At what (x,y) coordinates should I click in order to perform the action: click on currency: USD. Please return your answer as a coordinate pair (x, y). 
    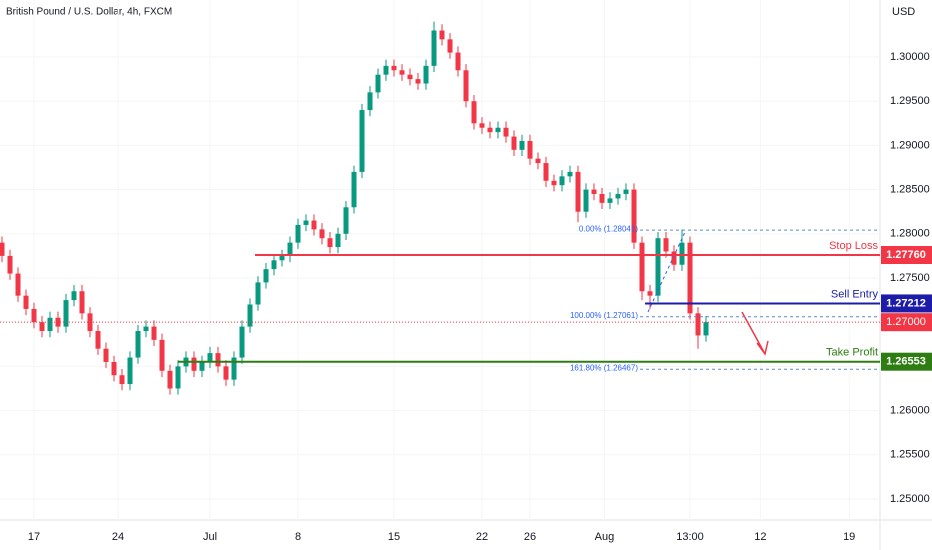
    Looking at the image, I should click on (903, 12).